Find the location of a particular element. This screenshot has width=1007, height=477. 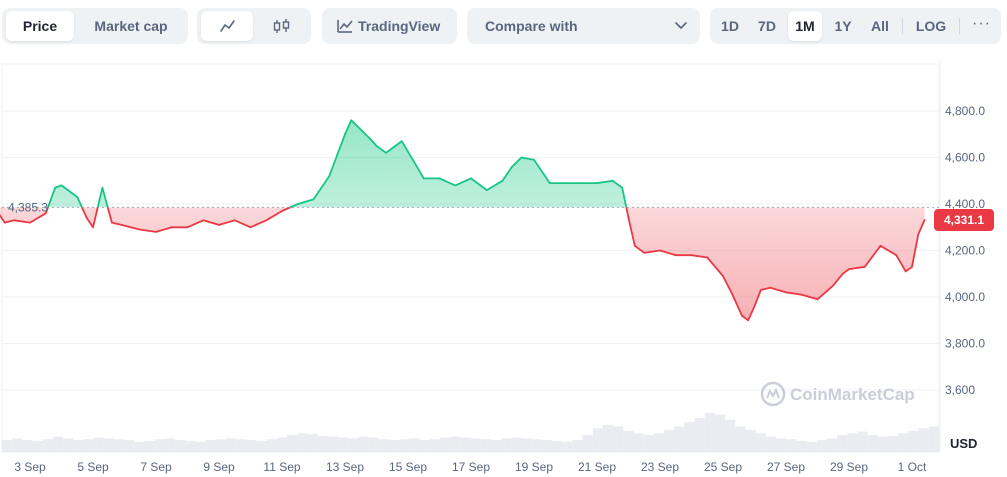

tab-market-cap: Market cap is located at coordinates (131, 26).